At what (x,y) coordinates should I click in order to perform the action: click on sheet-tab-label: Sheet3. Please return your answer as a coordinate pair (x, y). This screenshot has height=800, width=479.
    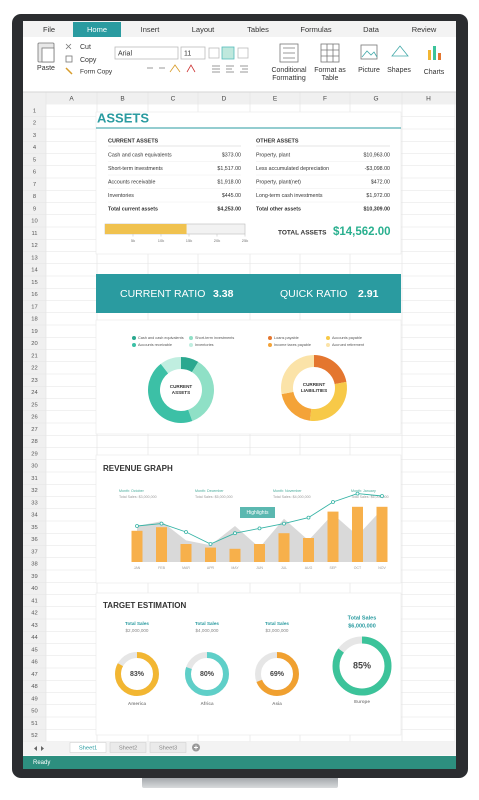
    Looking at the image, I should click on (168, 749).